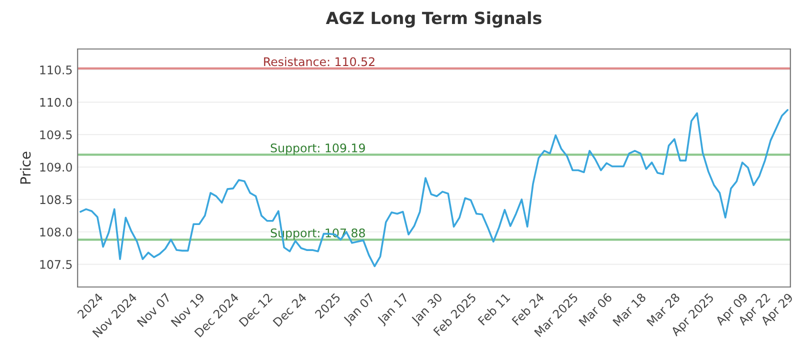 The image size is (800, 350). Describe the element at coordinates (255, 309) in the screenshot. I see `x-tick-label: Dec 12` at that location.